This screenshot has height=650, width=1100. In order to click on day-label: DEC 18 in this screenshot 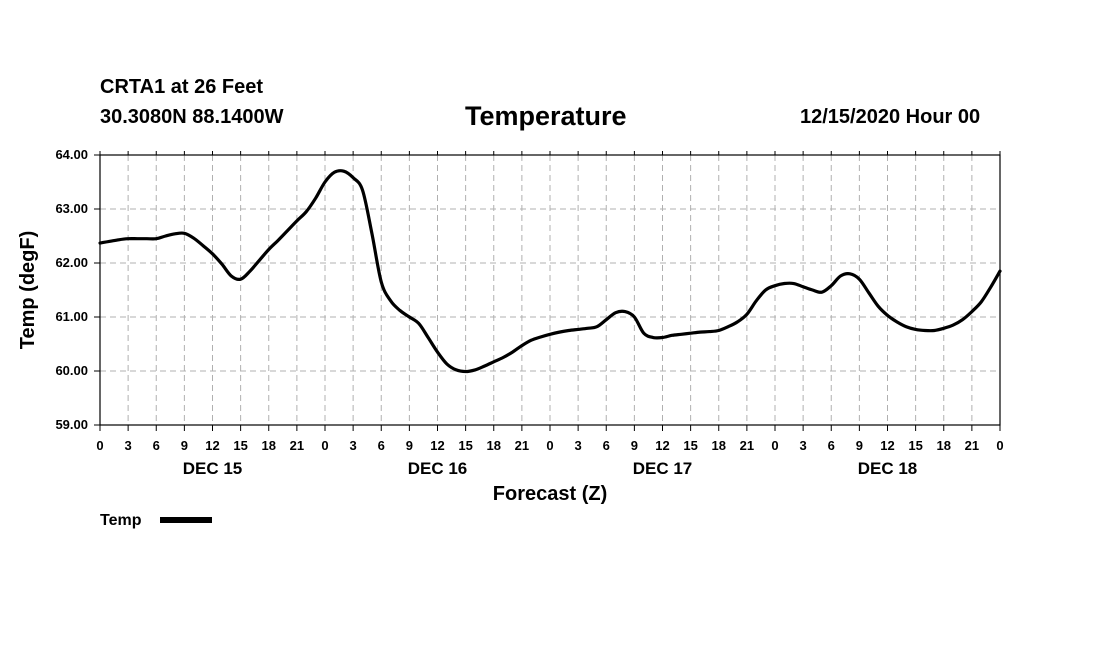, I will do `click(888, 468)`.